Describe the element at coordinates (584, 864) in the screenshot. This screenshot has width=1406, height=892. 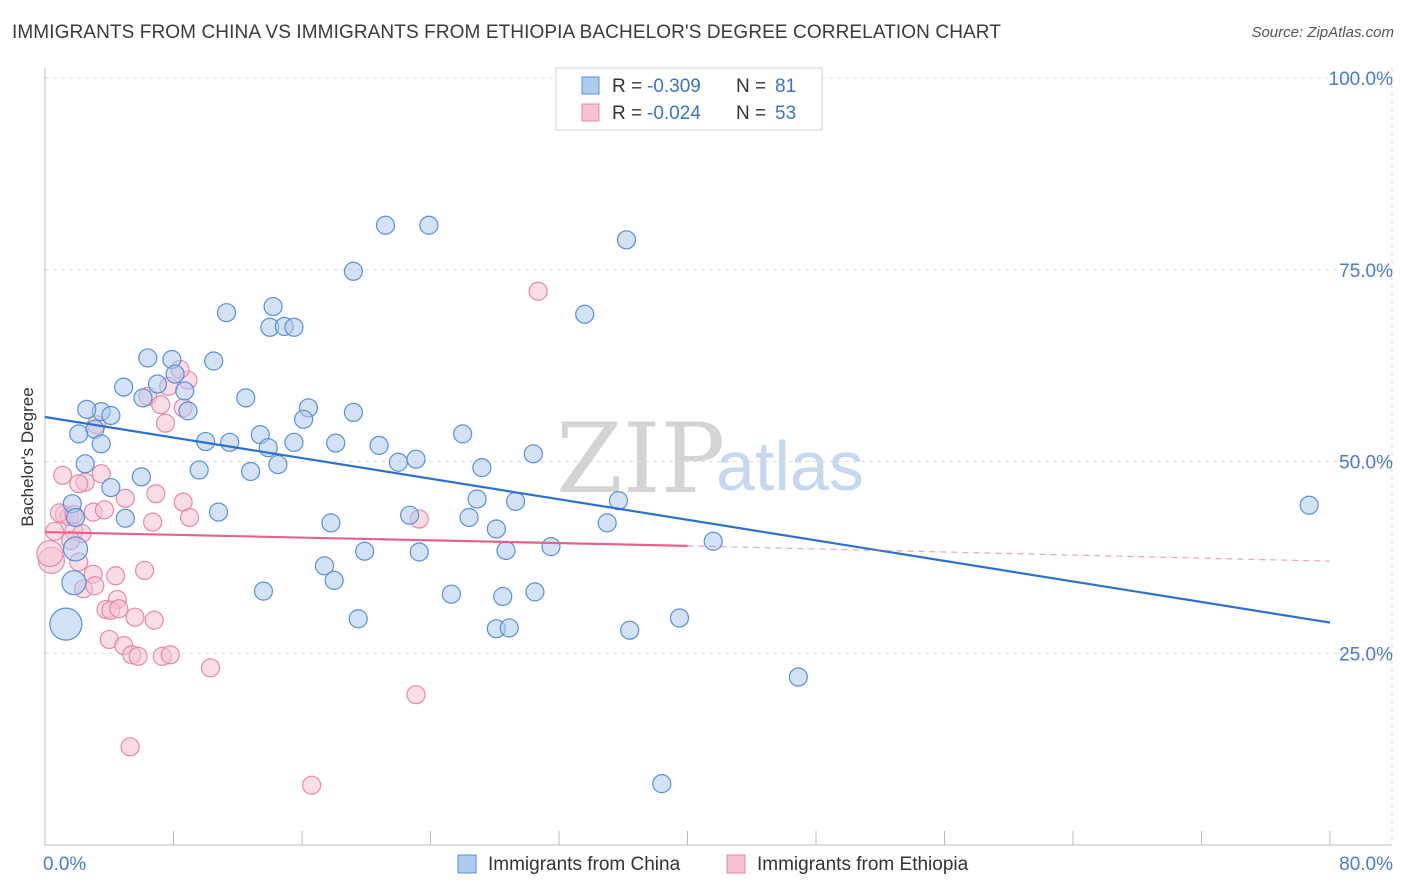
I see `bottom-legend-china-label: Immigrants from China` at that location.